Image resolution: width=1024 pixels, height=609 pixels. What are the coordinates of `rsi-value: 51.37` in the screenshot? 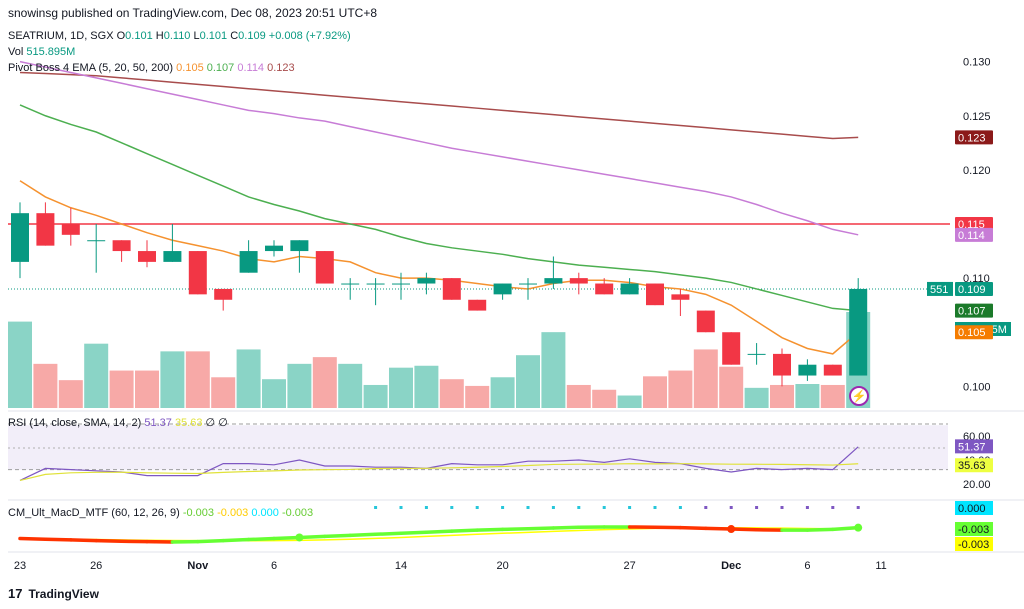 It's located at (158, 423).